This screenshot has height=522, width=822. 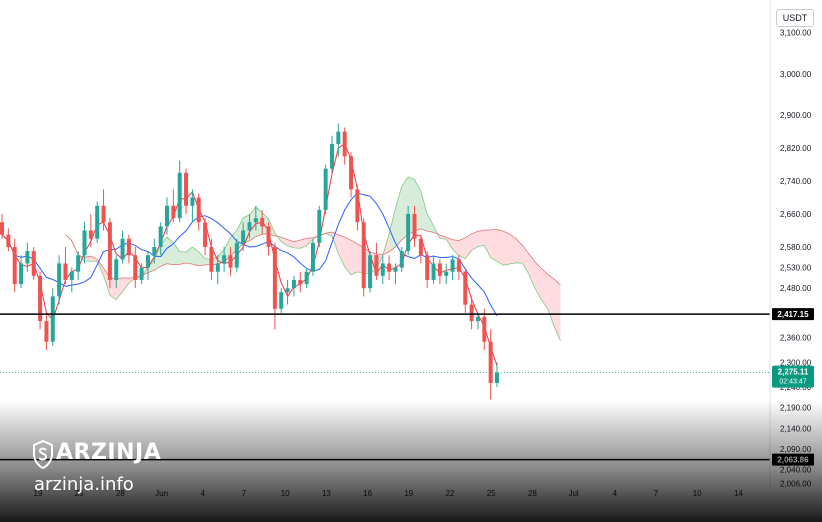 What do you see at coordinates (573, 493) in the screenshot?
I see `x-tick-label: Jul` at bounding box center [573, 493].